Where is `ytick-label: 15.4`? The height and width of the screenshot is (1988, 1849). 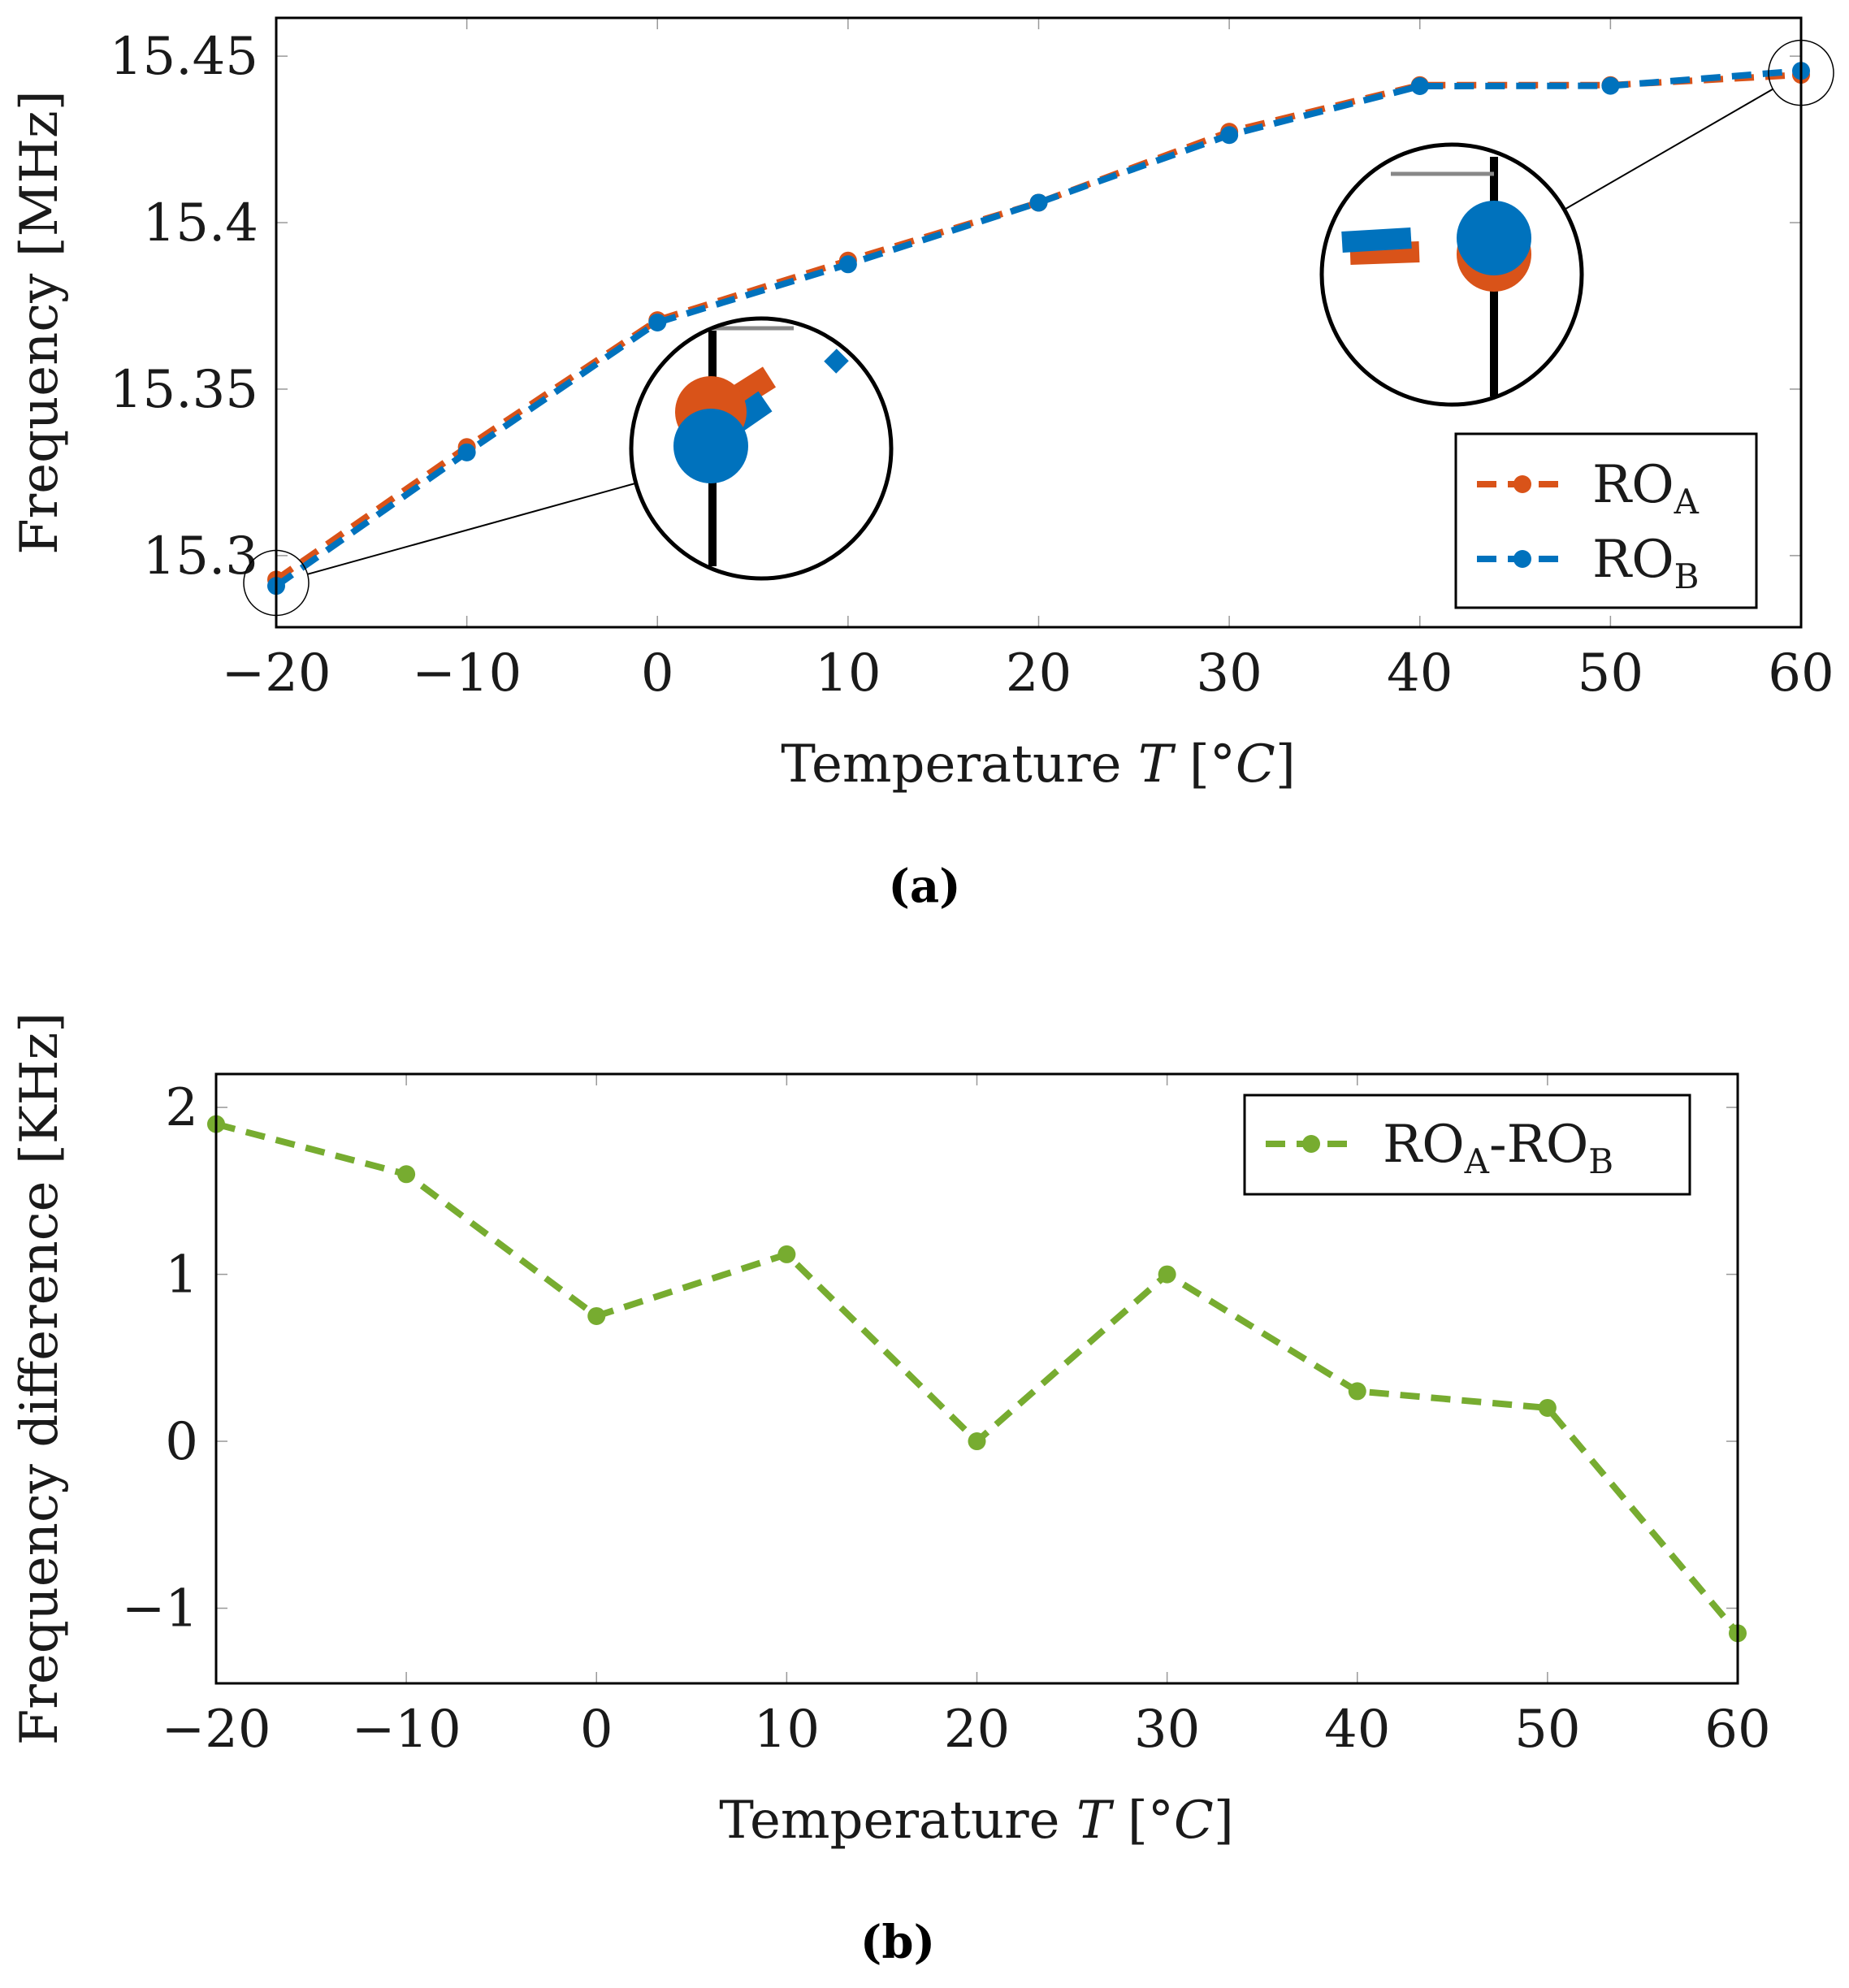
ytick-label: 15.4 is located at coordinates (201, 223).